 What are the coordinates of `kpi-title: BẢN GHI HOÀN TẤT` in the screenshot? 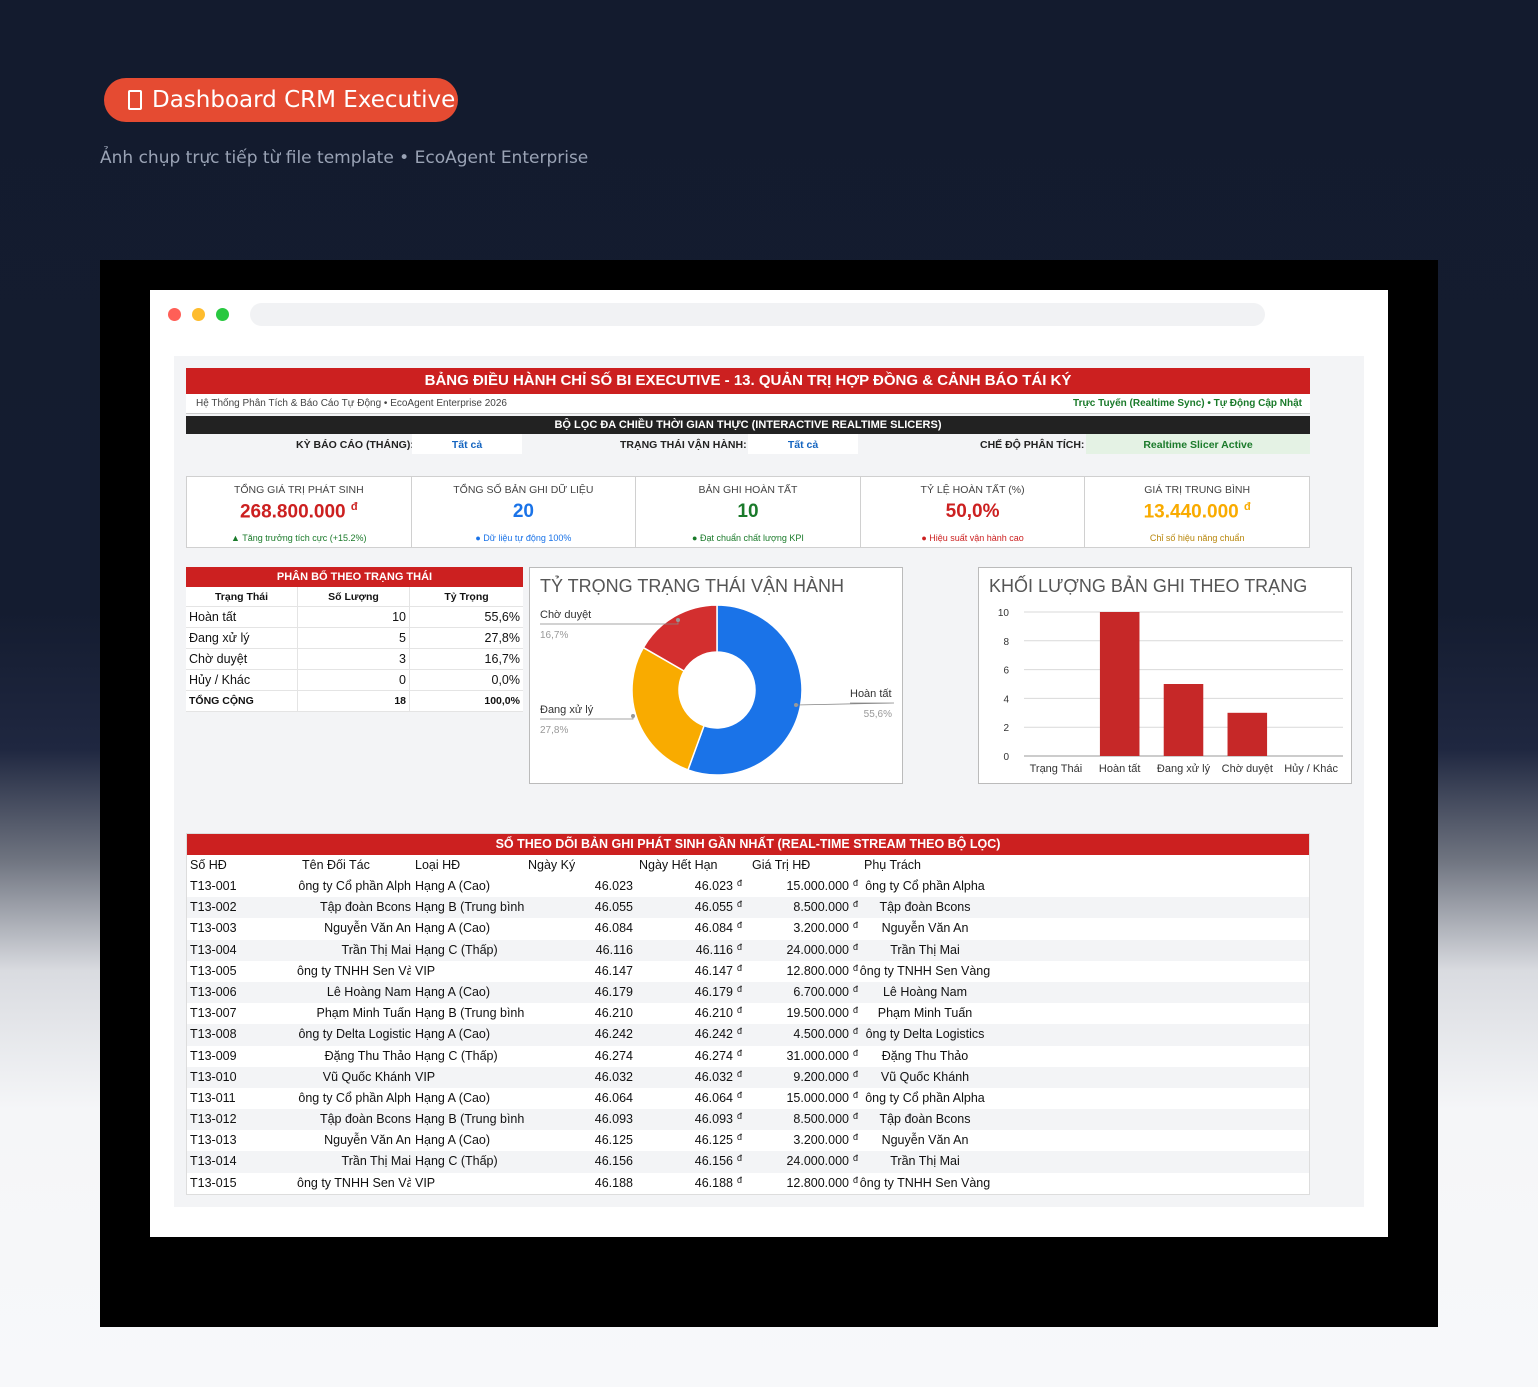 It's located at (748, 490).